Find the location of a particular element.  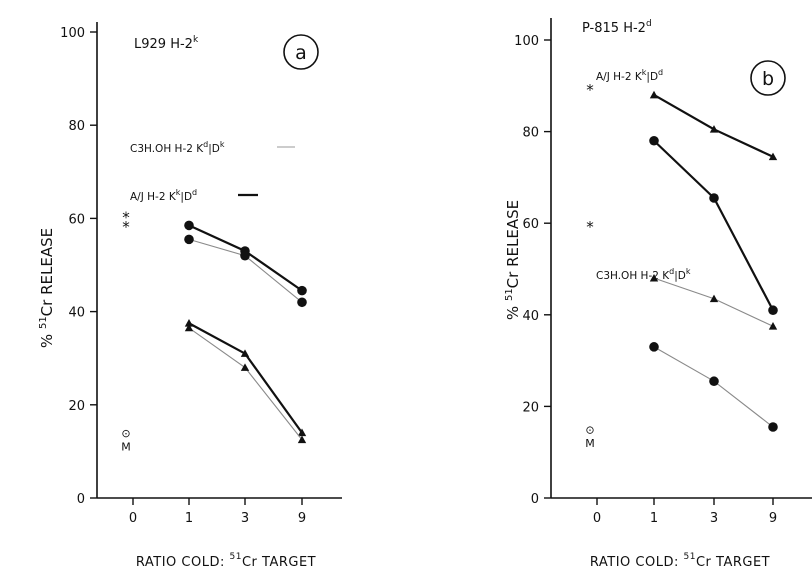

panel-b-y-tick-label: 20 is located at coordinates (530, 407).